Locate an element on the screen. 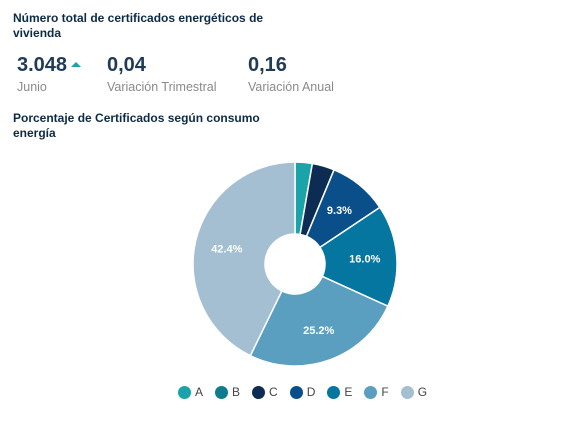 The image size is (577, 424). legend-label-C: C is located at coordinates (273, 392).